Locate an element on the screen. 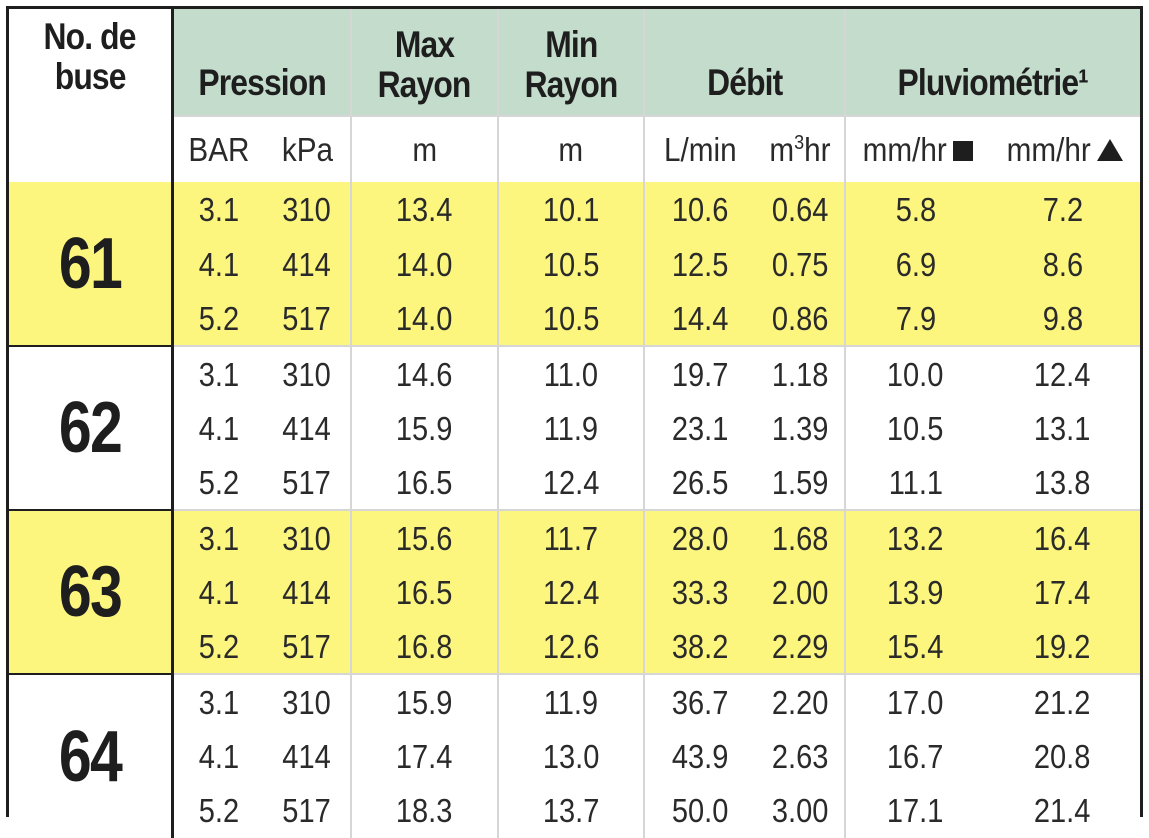 This screenshot has height=838, width=1149. table-row: 5.2 517 16.5 12.4 26.5 1.59 11.1 13.8 is located at coordinates (575, 483).